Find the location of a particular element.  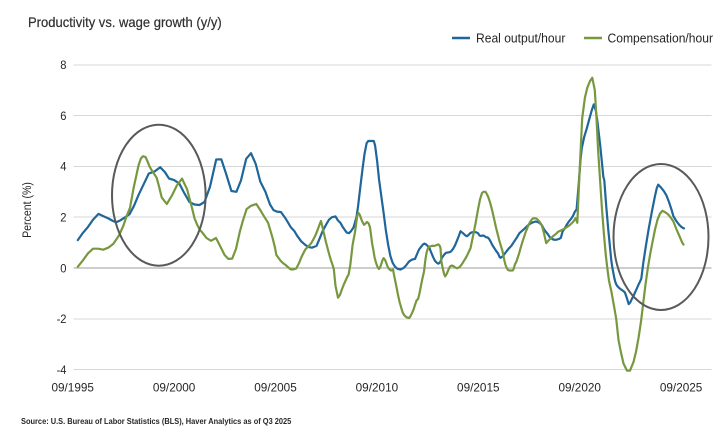

svg-text: 6 is located at coordinates (63, 117).